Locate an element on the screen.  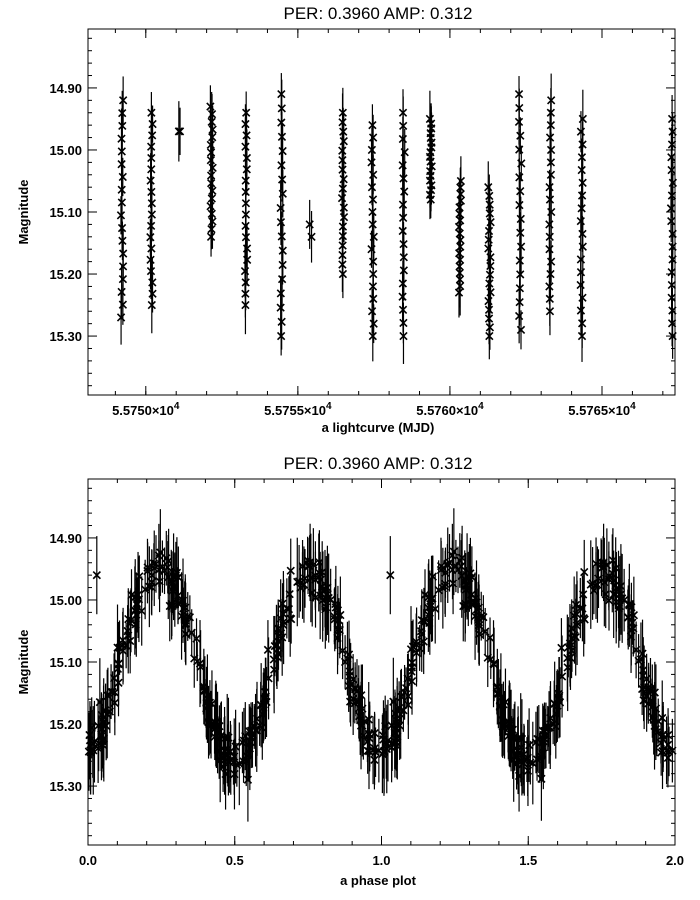
lightcurve-title: PER: 0.3960 AMP: 0.312 is located at coordinates (377, 13).